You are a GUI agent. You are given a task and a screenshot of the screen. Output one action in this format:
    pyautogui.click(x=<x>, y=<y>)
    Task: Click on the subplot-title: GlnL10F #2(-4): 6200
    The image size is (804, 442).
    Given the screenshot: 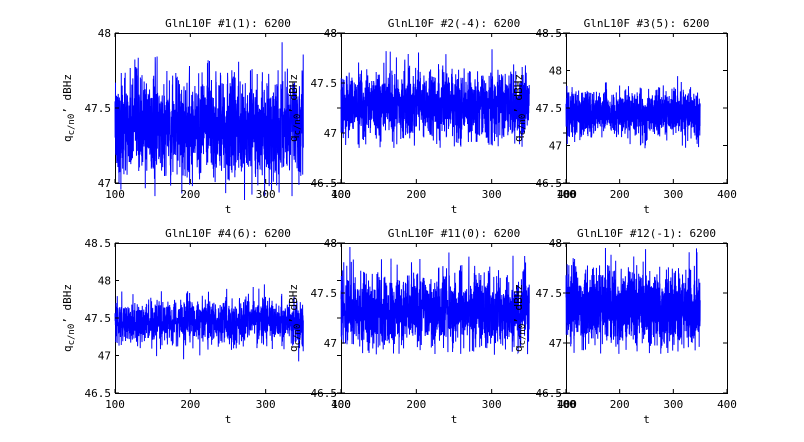 What is the action you would take?
    pyautogui.click(x=454, y=23)
    